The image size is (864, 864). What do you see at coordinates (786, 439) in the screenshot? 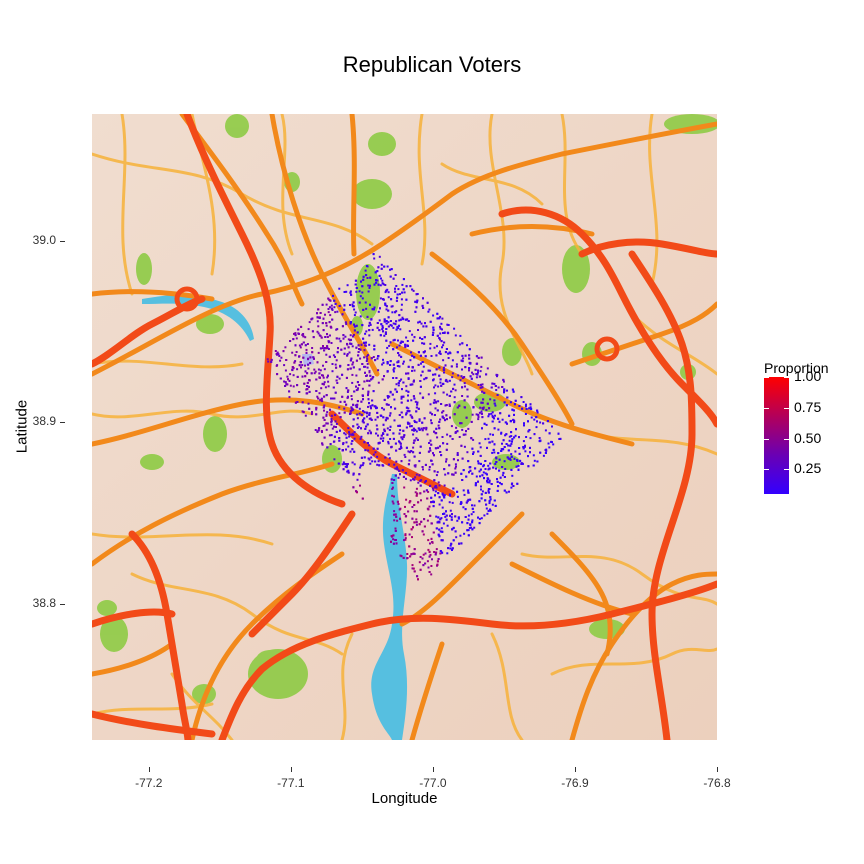
I see `legend-tick-mark` at bounding box center [786, 439].